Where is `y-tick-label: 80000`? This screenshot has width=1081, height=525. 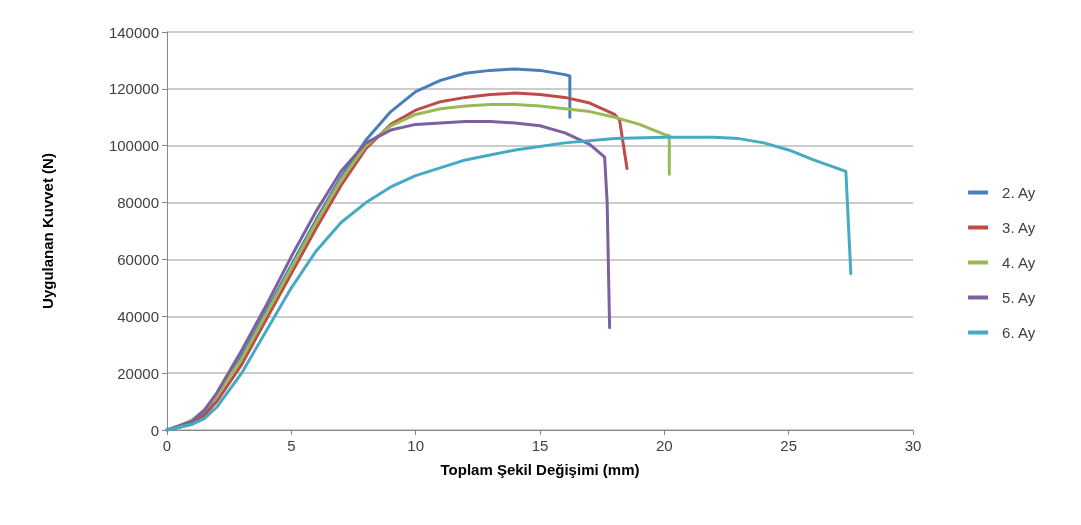
y-tick-label: 80000 is located at coordinates (138, 203).